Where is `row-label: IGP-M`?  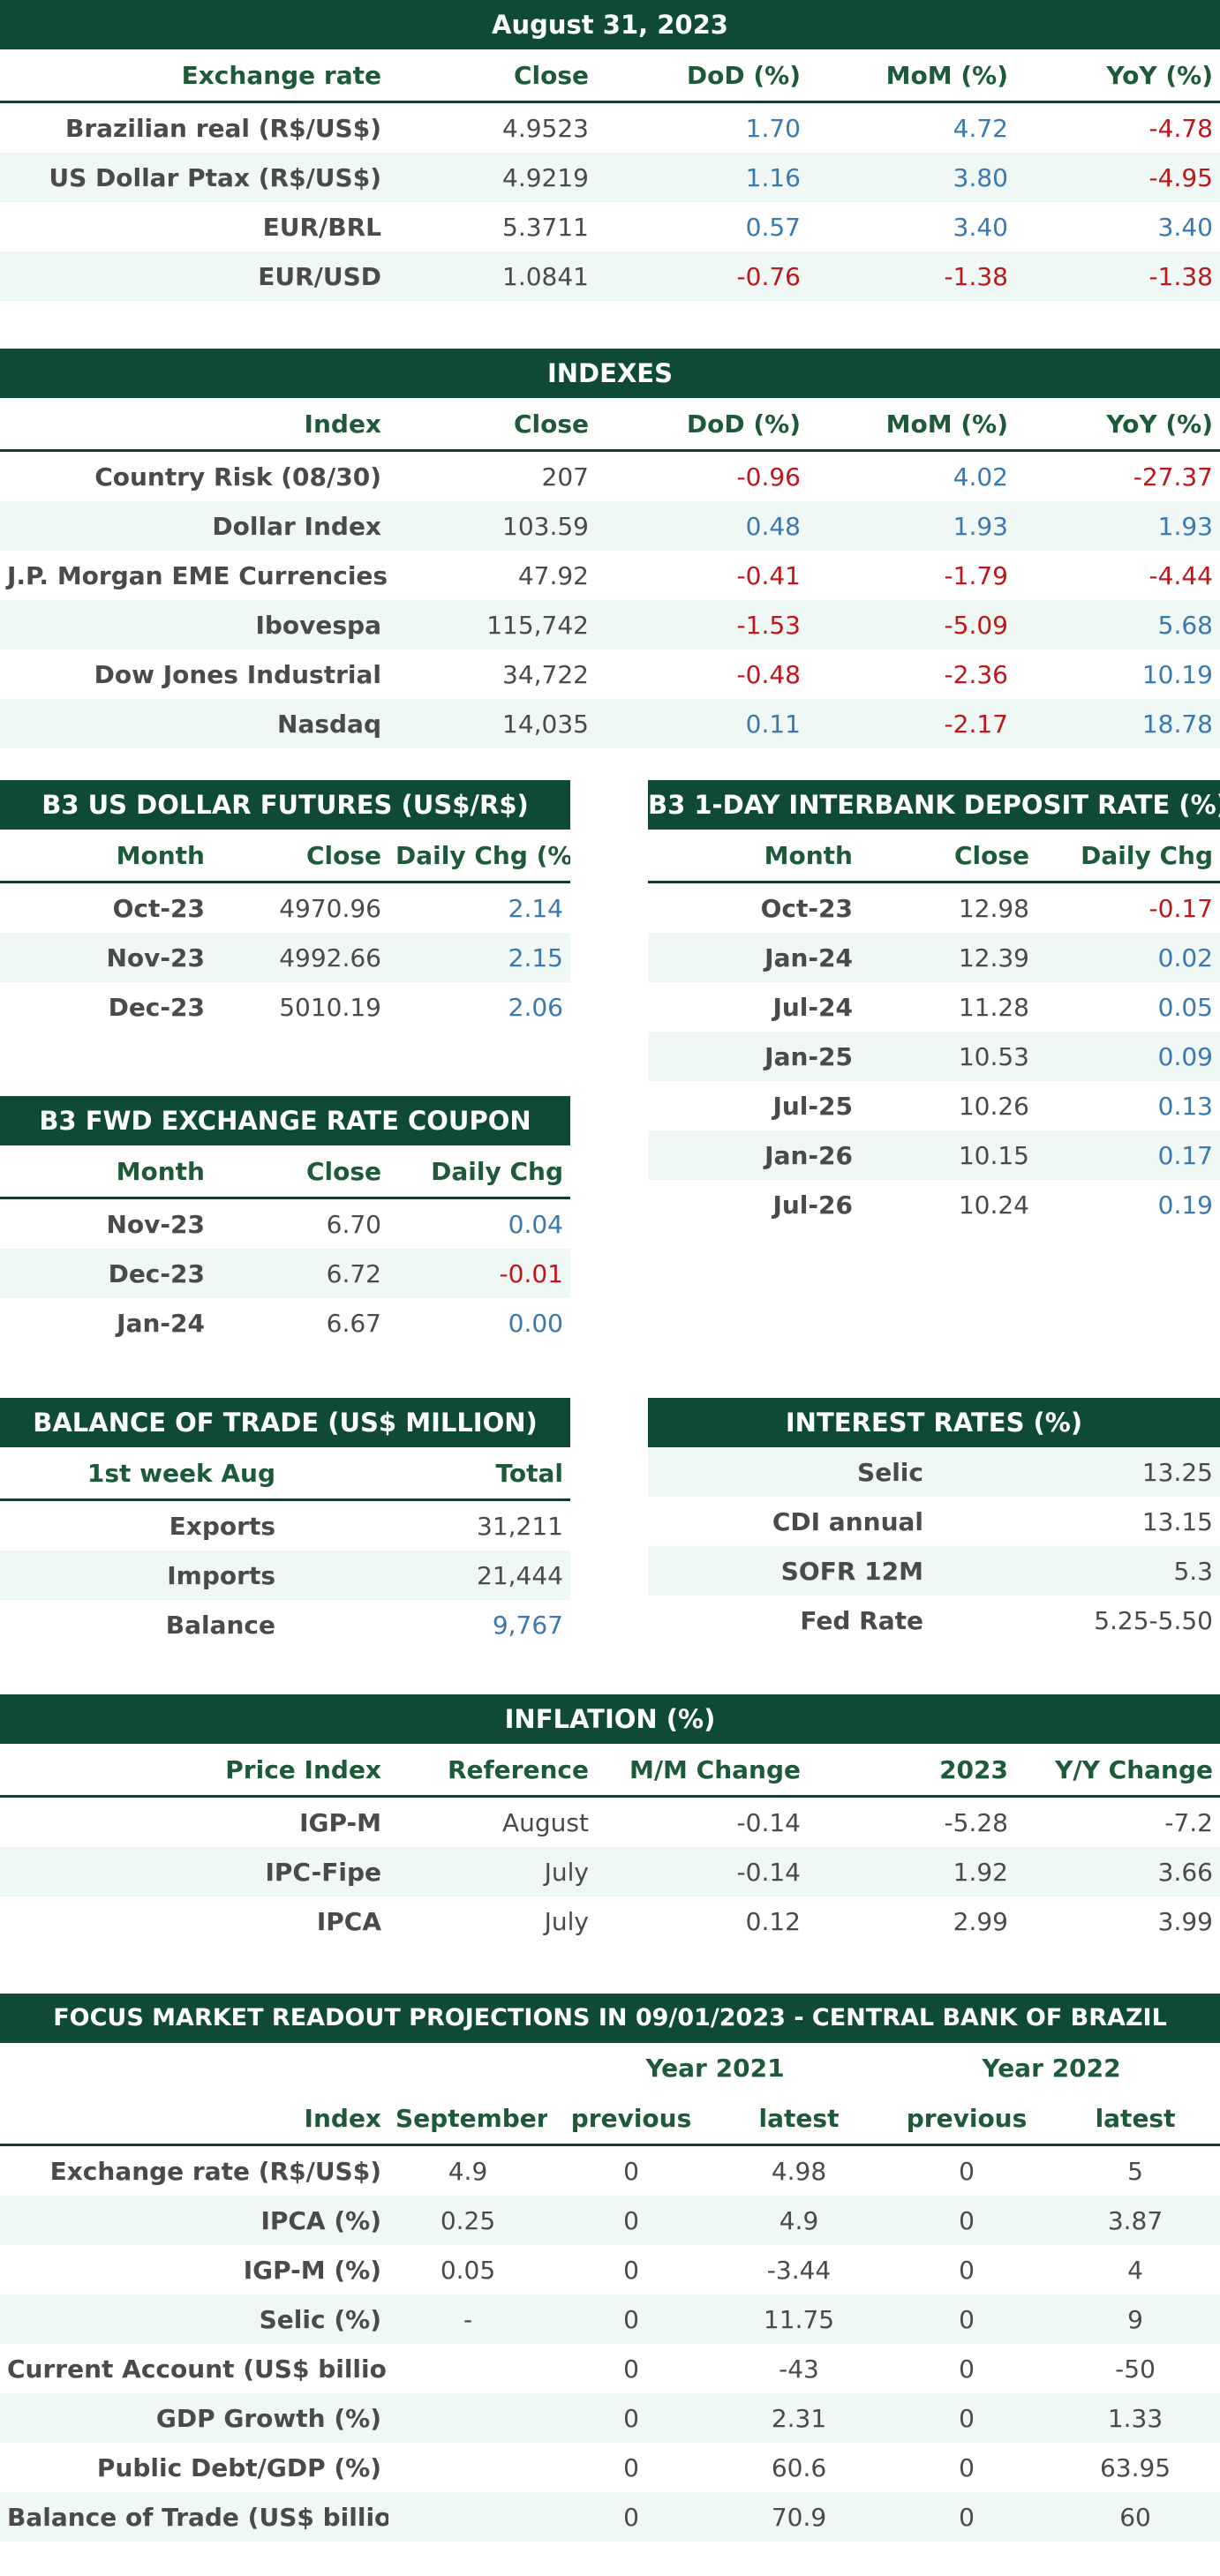 row-label: IGP-M is located at coordinates (340, 1822).